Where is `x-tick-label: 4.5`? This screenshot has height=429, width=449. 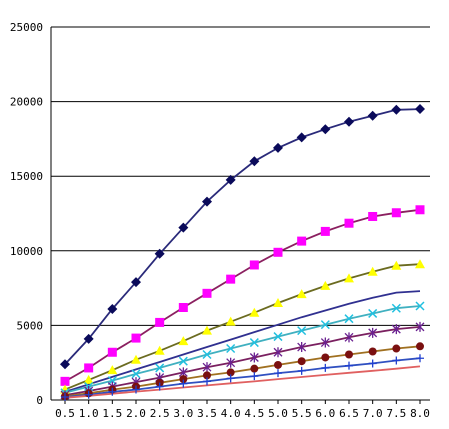
x-tick-label: 4.5 is located at coordinates (254, 413).